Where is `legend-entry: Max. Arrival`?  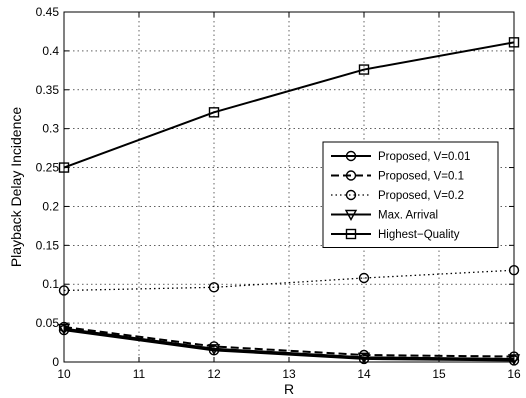 legend-entry: Max. Arrival is located at coordinates (384, 216).